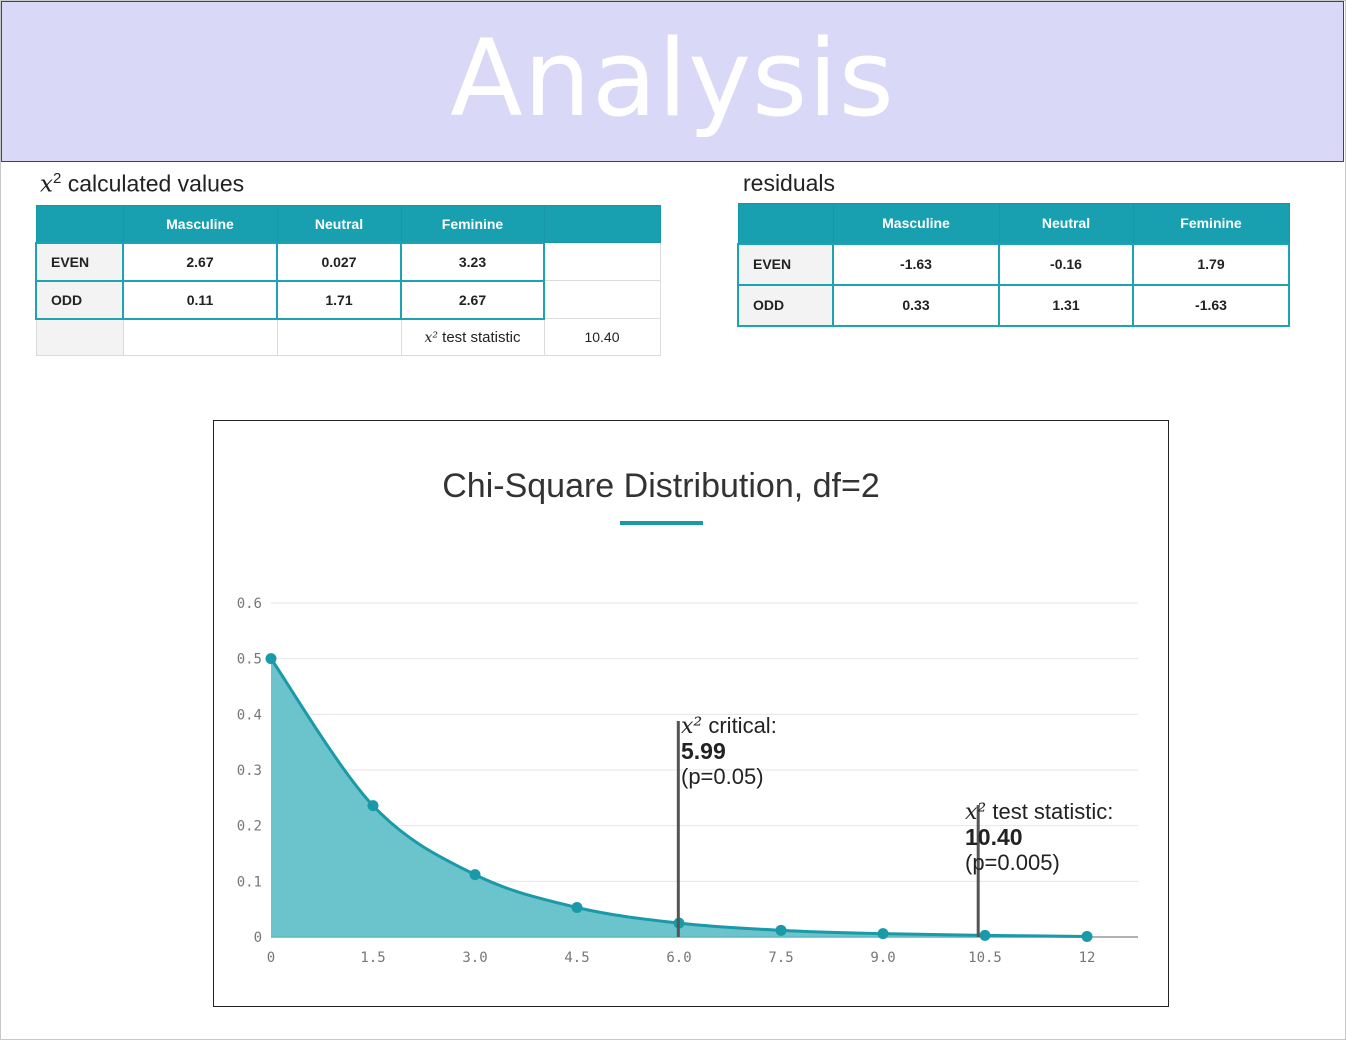 The width and height of the screenshot is (1346, 1040). I want to click on test-stat-row: x² test statistic 10.40, so click(348, 337).